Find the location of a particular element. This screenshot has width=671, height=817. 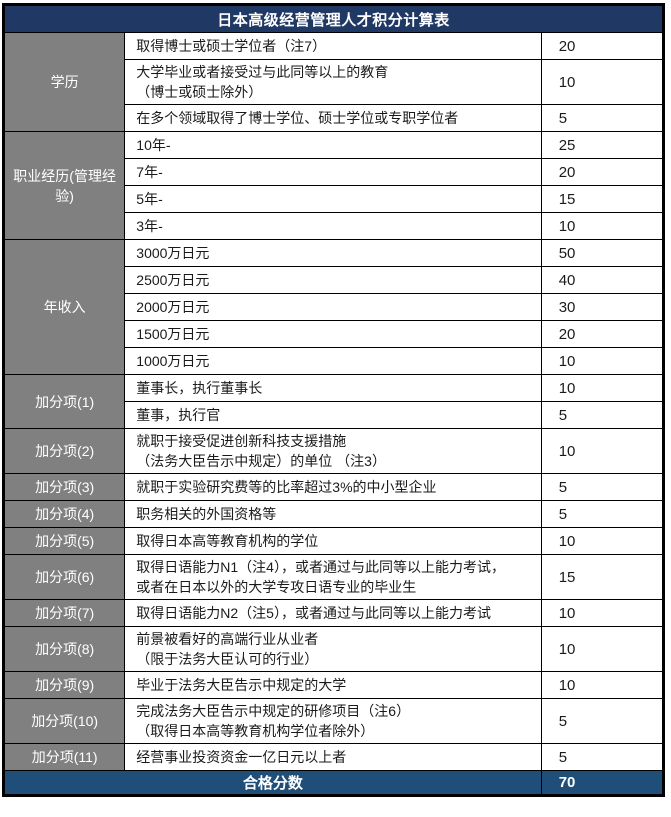

criteria-line: （法务大臣告示中规定）的单位 （注3） is located at coordinates (261, 461).